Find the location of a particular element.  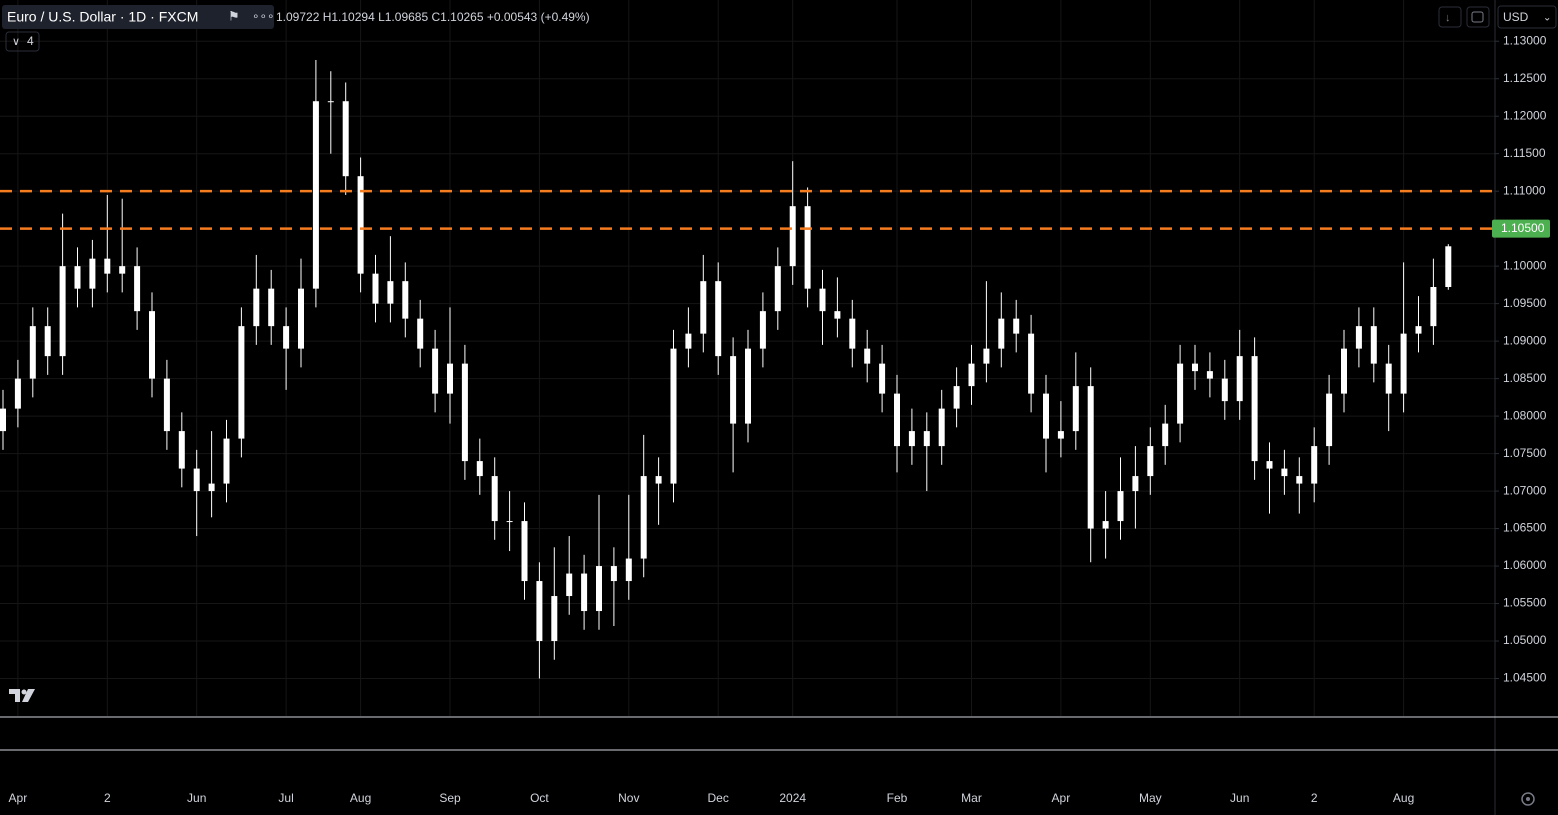

settings-icon-core is located at coordinates (1528, 799).